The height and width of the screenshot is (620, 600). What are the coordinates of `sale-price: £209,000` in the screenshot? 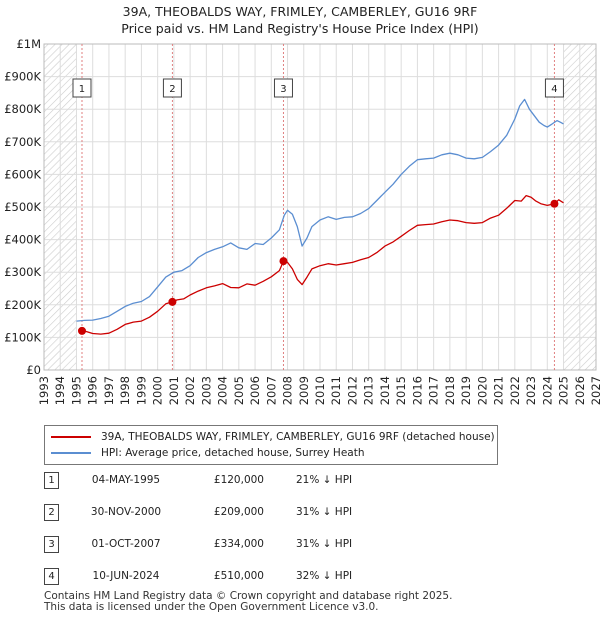 It's located at (238, 512).